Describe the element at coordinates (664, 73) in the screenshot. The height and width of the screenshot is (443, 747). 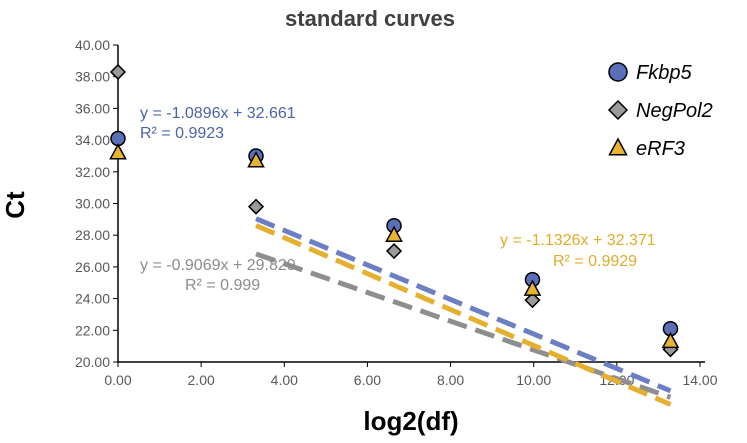
I see `legend-label-fkbp5: Fkbp5` at that location.